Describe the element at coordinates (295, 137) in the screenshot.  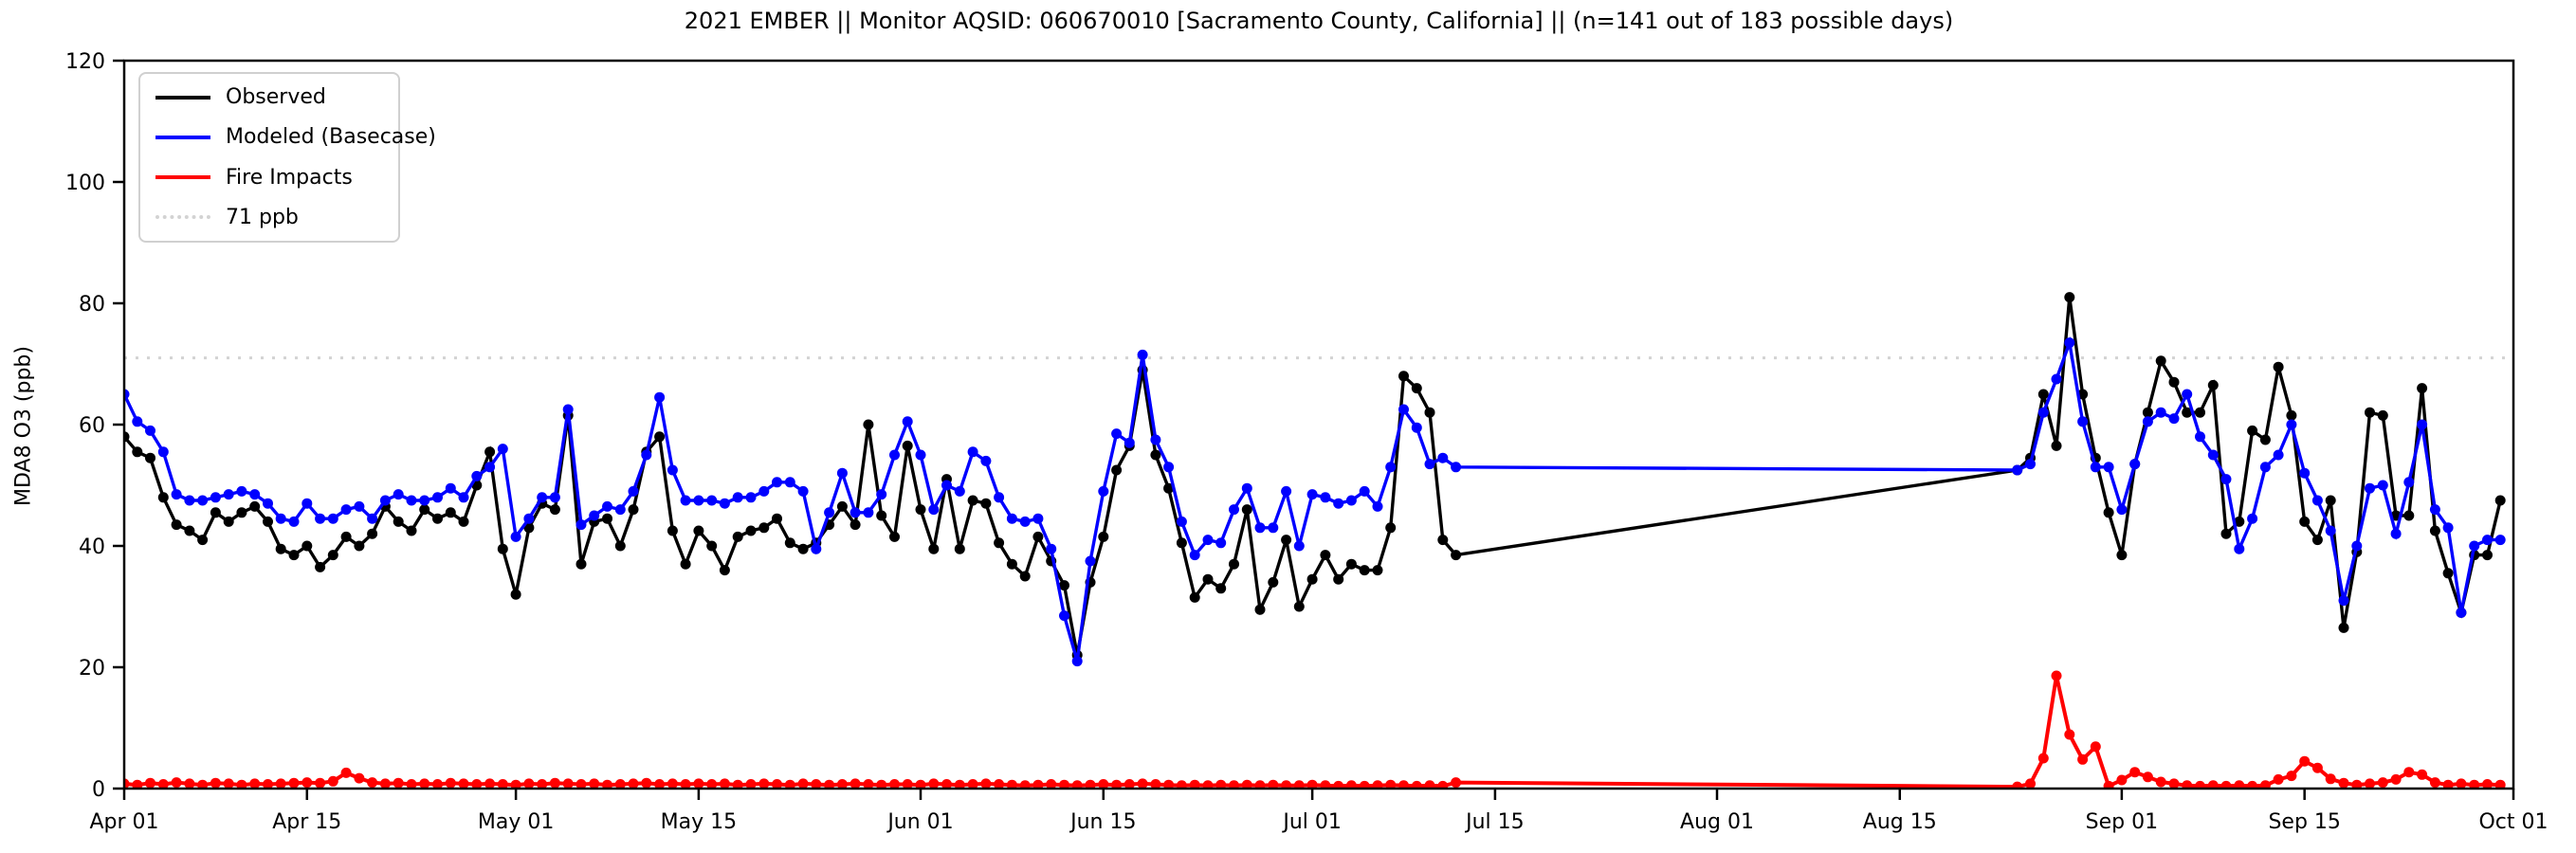
I see `legend-item-modeled: Modeled (Basecase)` at that location.